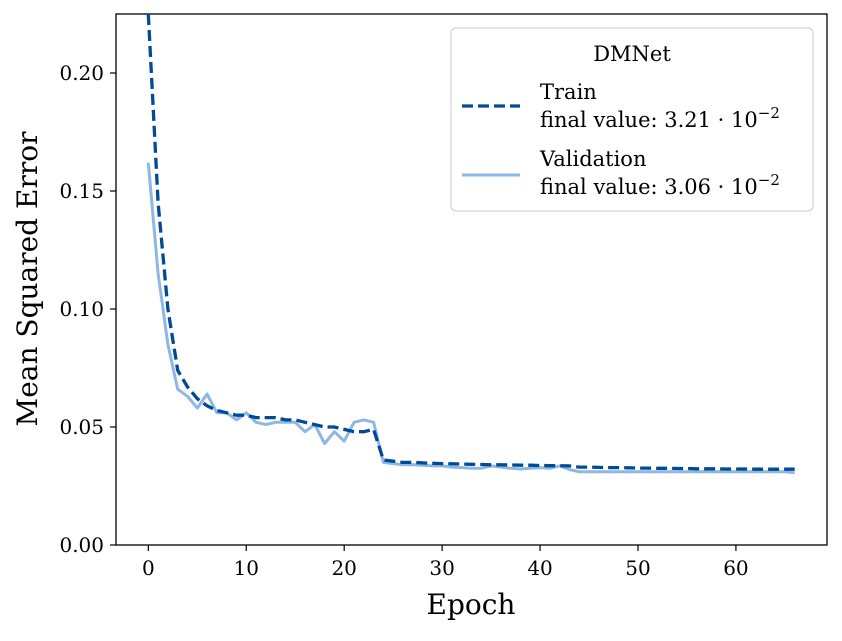 The width and height of the screenshot is (842, 641). I want to click on legend-validation-final-value: final value: 3.06 · 10−2, so click(660, 185).